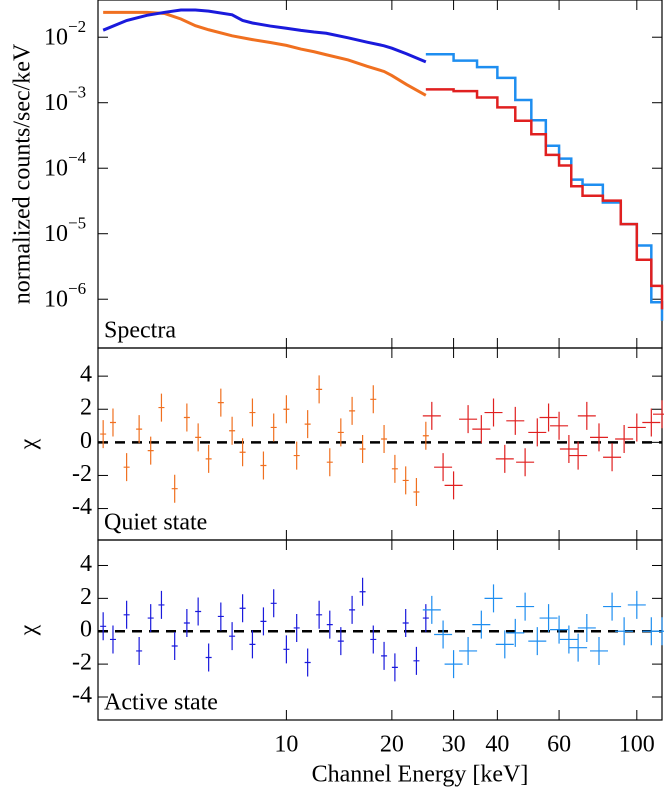 This screenshot has width=664, height=798. What do you see at coordinates (161, 703) in the screenshot?
I see `panel-label: Active state` at bounding box center [161, 703].